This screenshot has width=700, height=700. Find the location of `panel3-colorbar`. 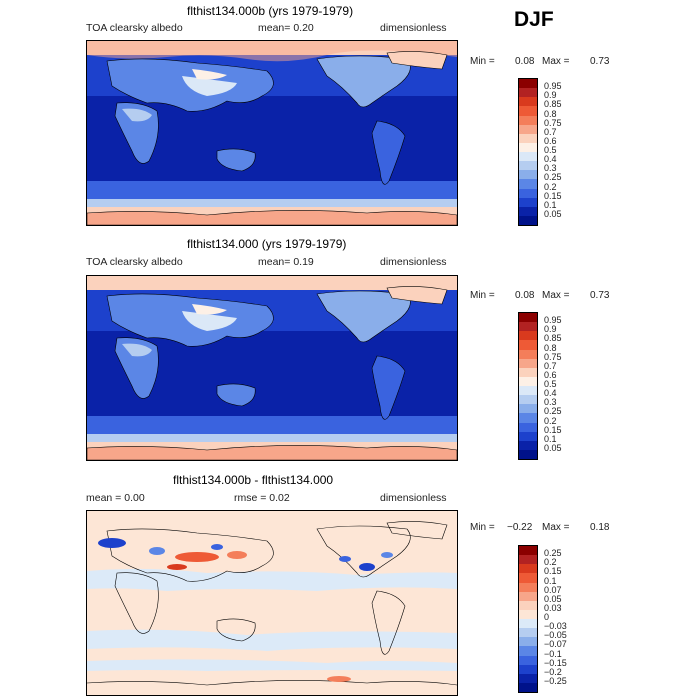

panel3-colorbar is located at coordinates (528, 619).